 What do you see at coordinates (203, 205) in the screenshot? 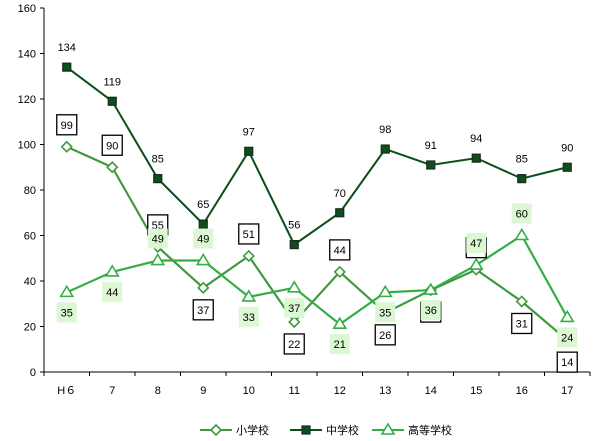
I see `data-label: 65` at bounding box center [203, 205].